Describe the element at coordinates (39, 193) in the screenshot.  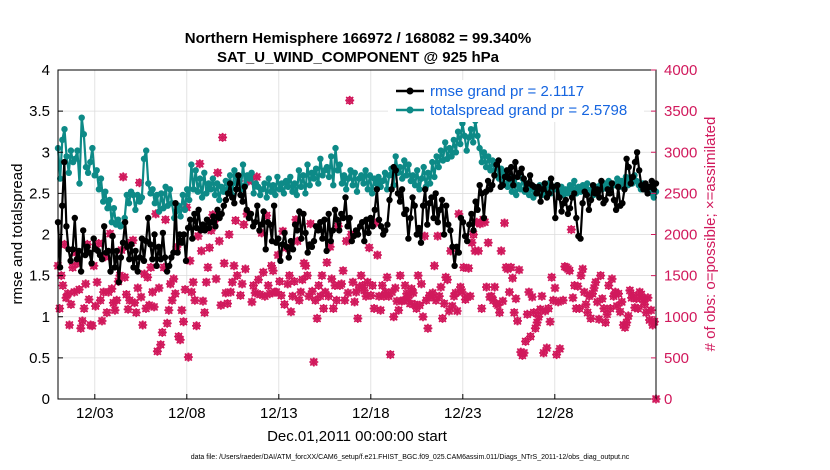
I see `y-tick-label-left: 2.5` at that location.